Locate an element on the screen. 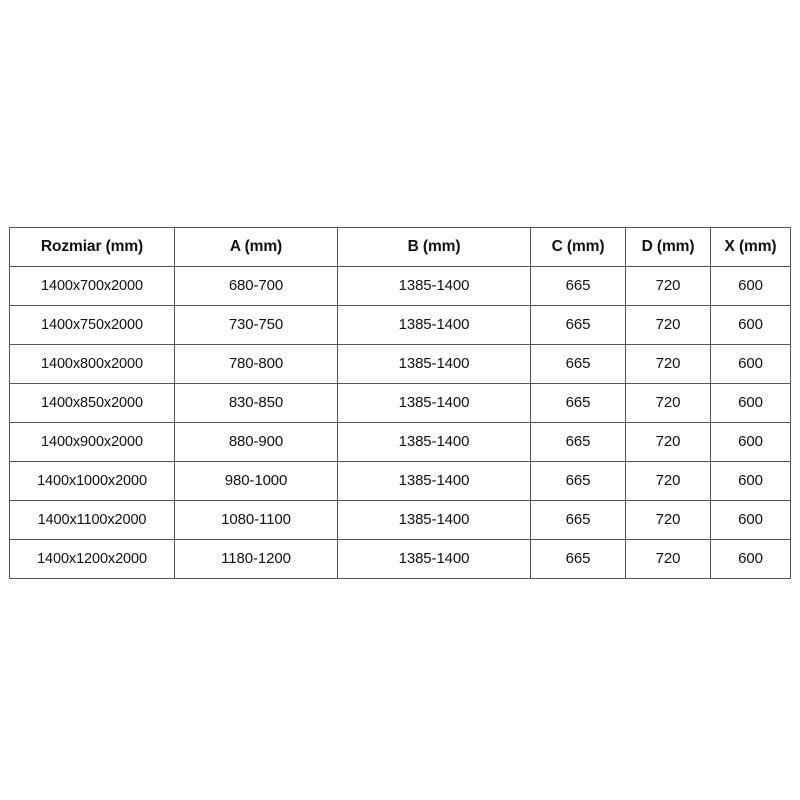 The image size is (800, 800). cell-size: 1400x700x2000 is located at coordinates (92, 286).